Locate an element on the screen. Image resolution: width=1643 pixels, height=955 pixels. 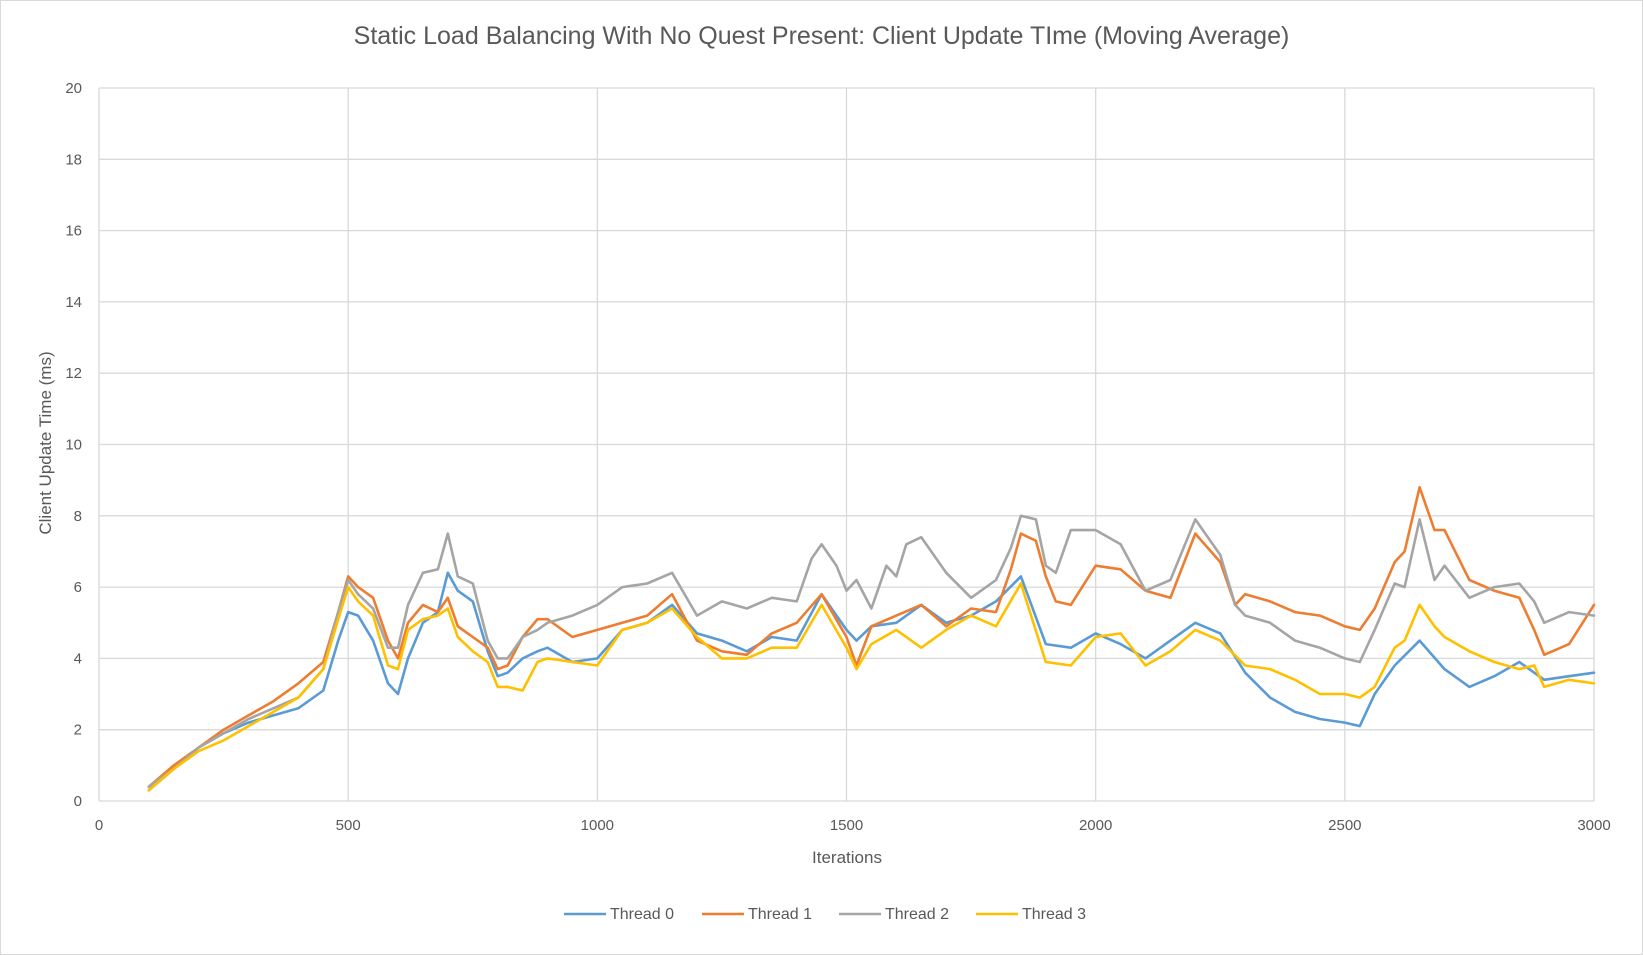
y-axis-title: Client Update Time (ms) is located at coordinates (45, 442).